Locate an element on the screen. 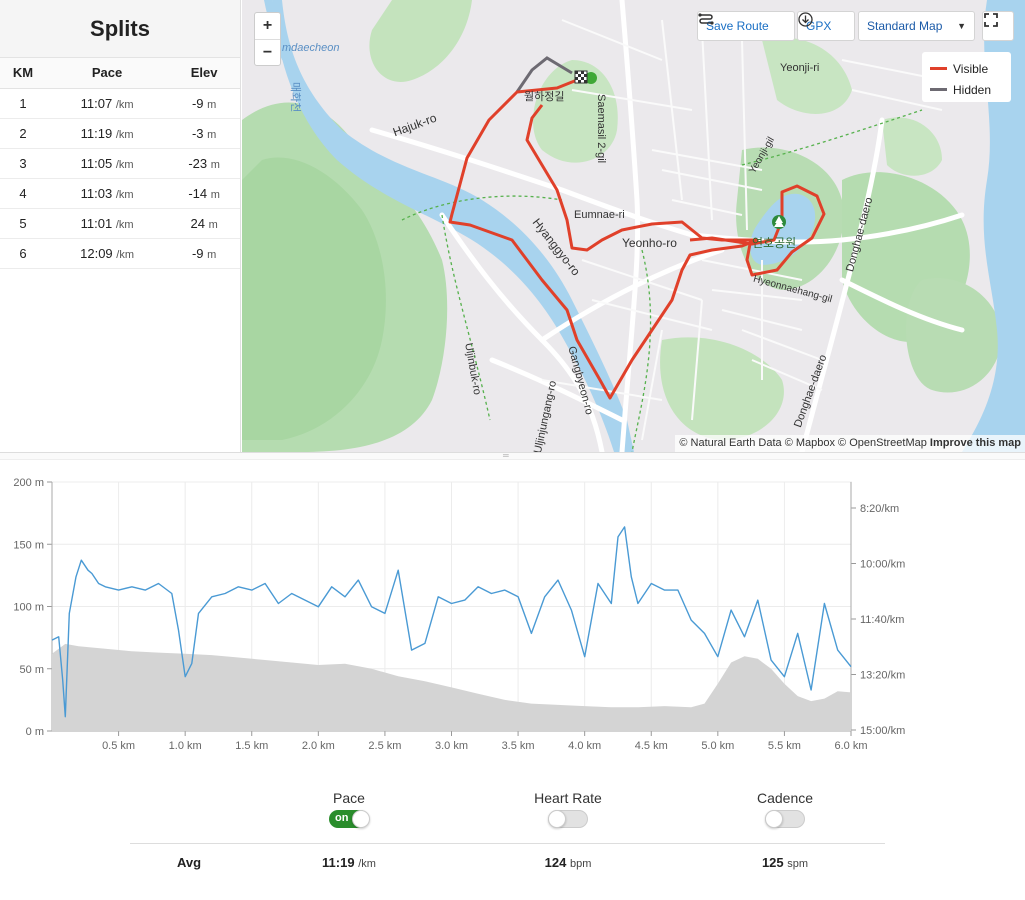 Image resolution: width=1025 pixels, height=900 pixels. x-tick-label: 4.0 km is located at coordinates (584, 746).